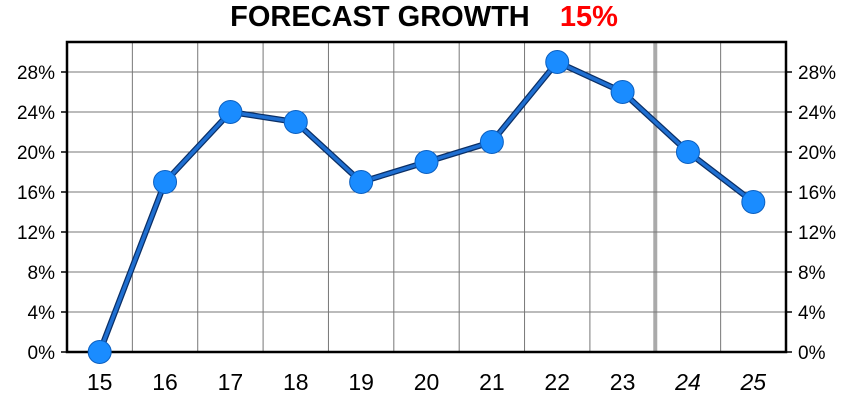 The width and height of the screenshot is (848, 404). I want to click on y-axis-left: 0% 4% 8% 12% 16% 20% 24% 28%, so click(42, 213).